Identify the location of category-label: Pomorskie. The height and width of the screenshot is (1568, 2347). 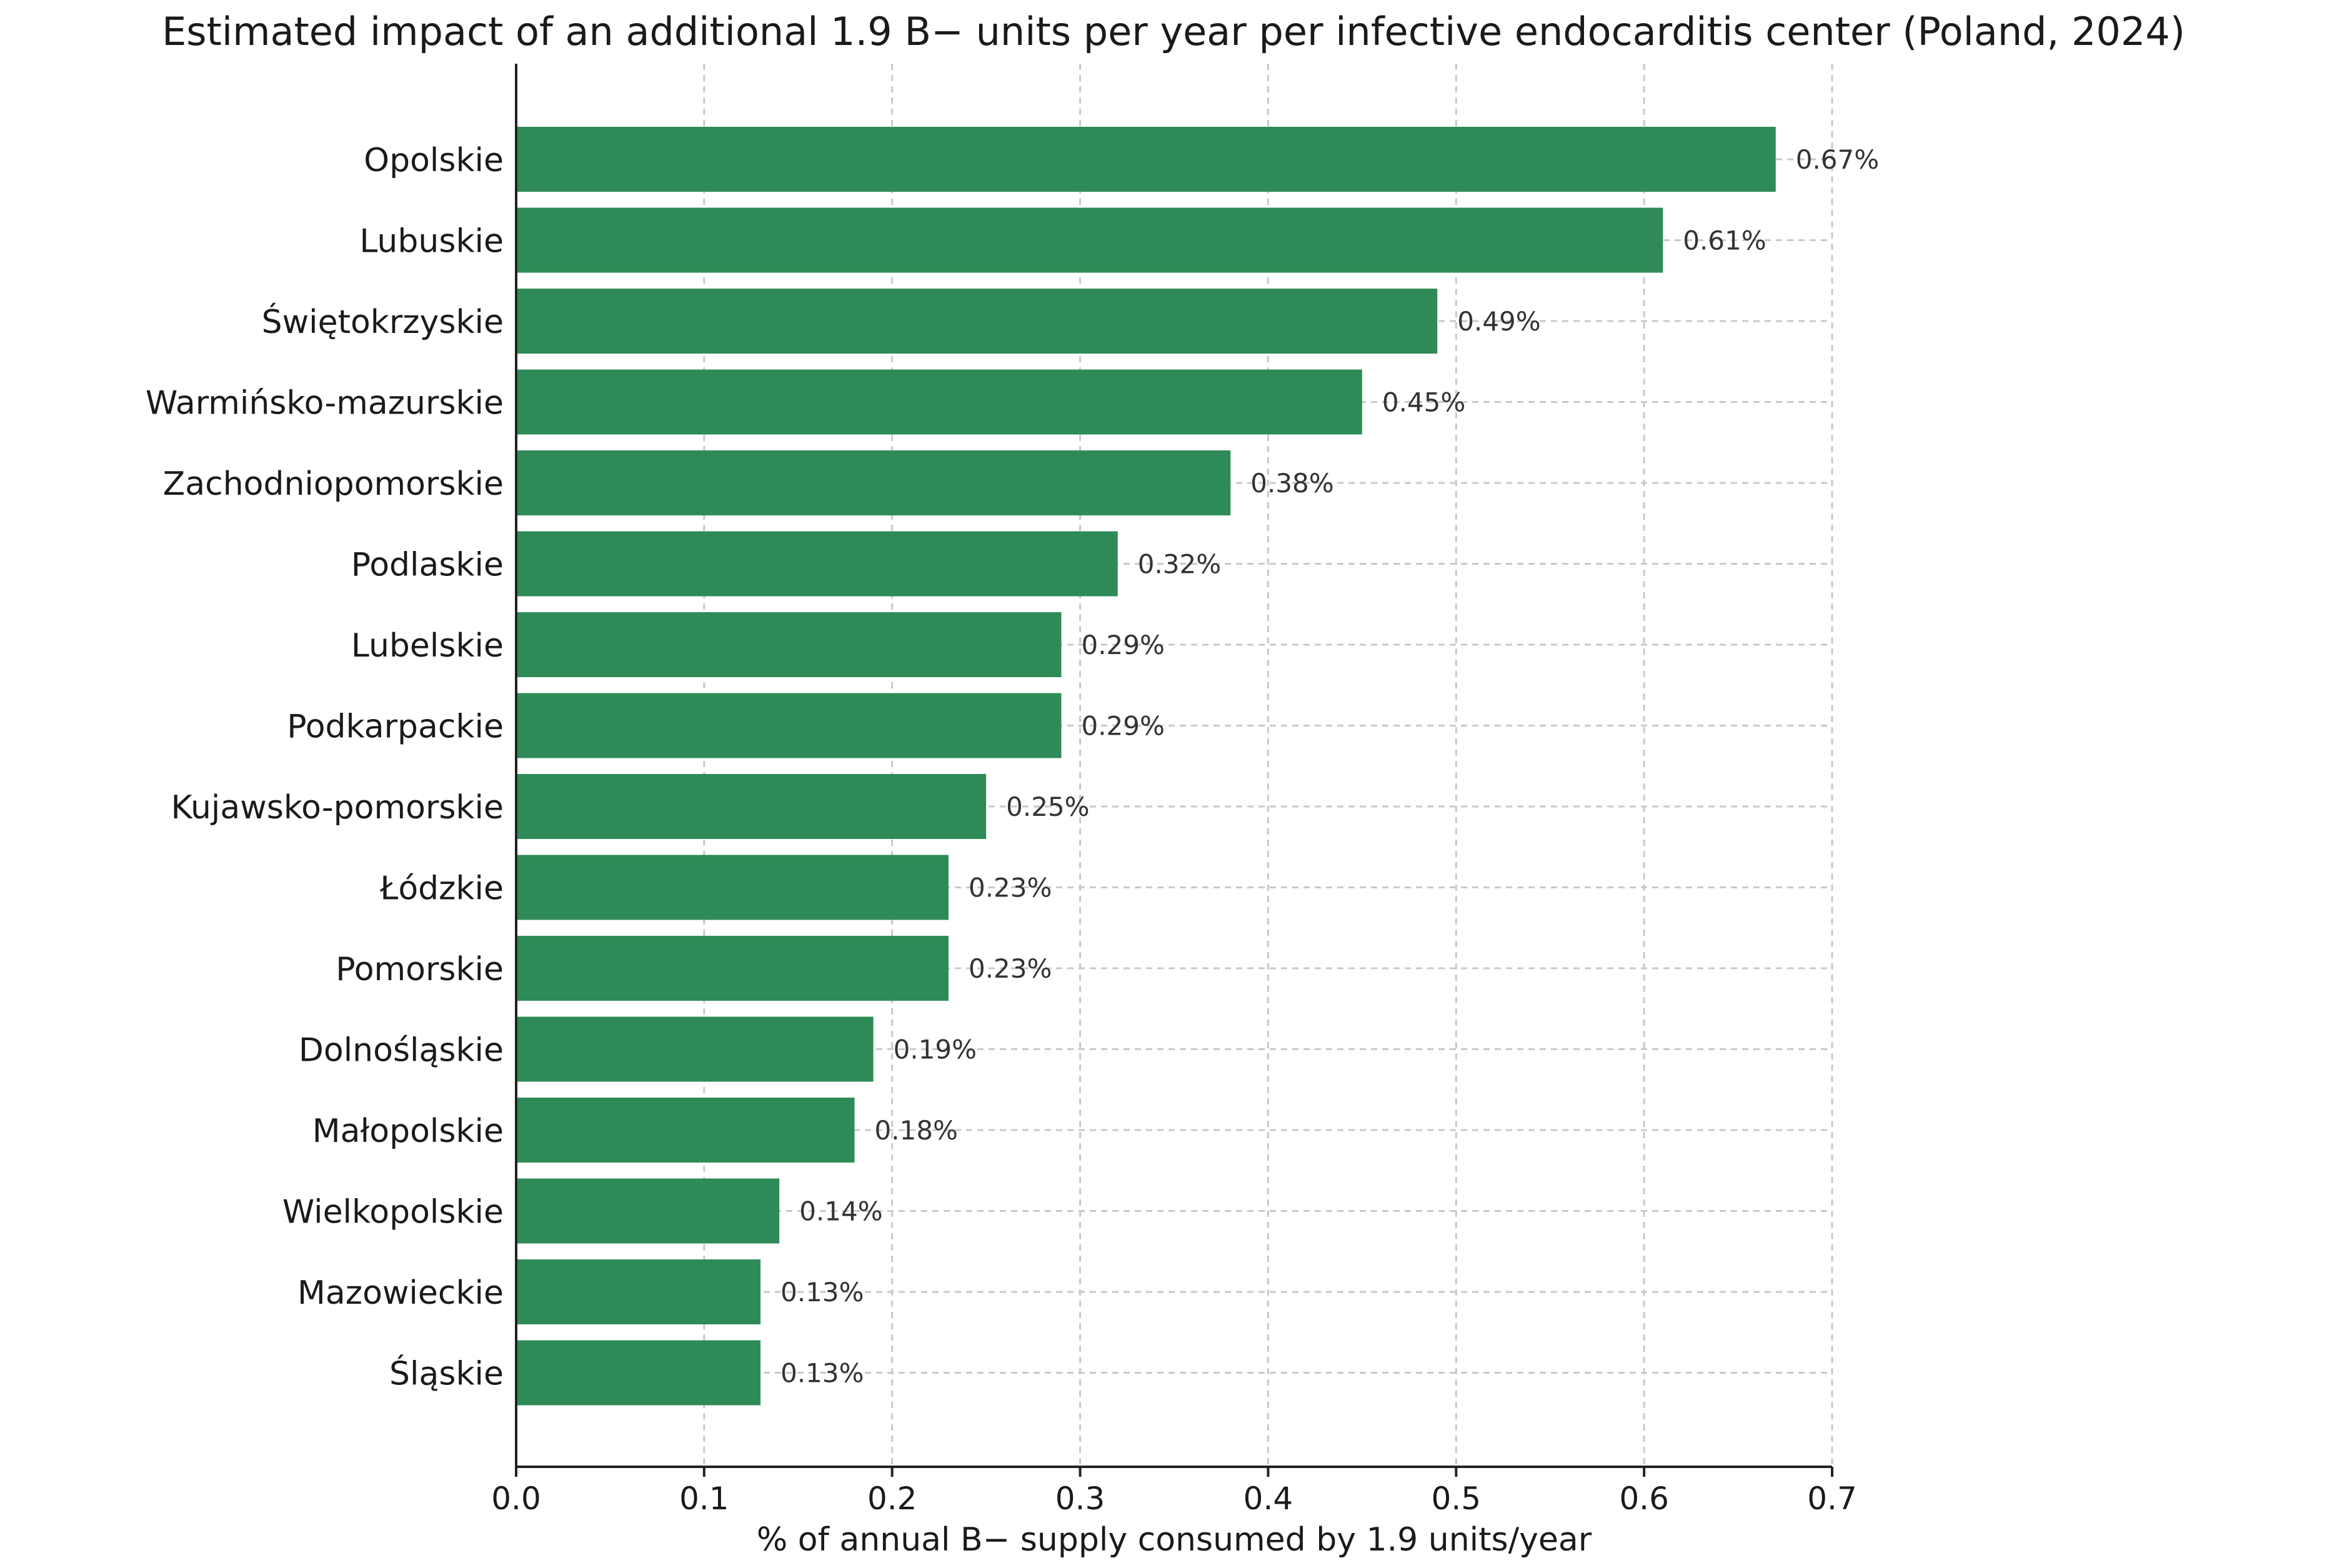
(420, 969).